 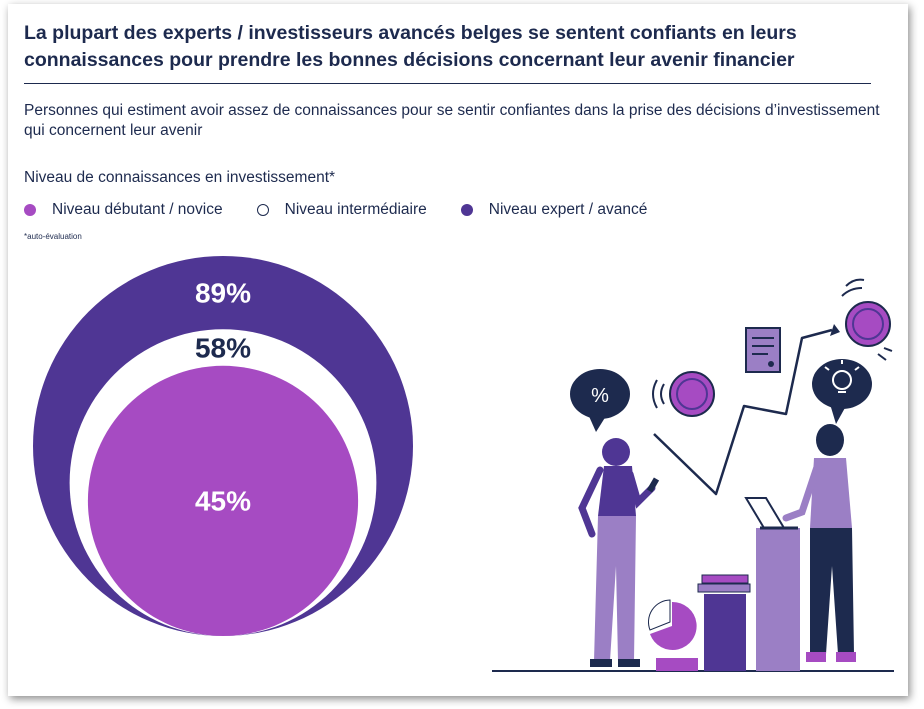 I want to click on value-label-intermediate: 58%, so click(x=223, y=347).